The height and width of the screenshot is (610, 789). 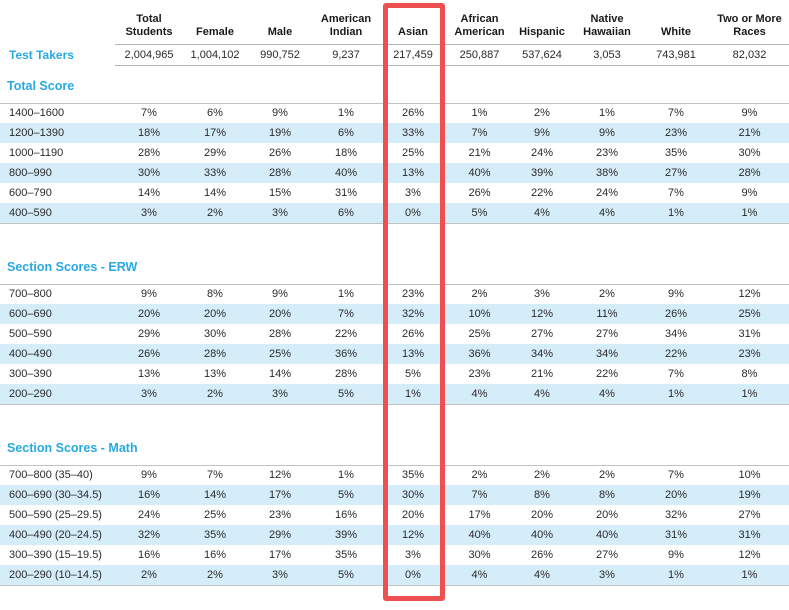 What do you see at coordinates (149, 55) in the screenshot?
I see `test-takers-count: 2,004,965` at bounding box center [149, 55].